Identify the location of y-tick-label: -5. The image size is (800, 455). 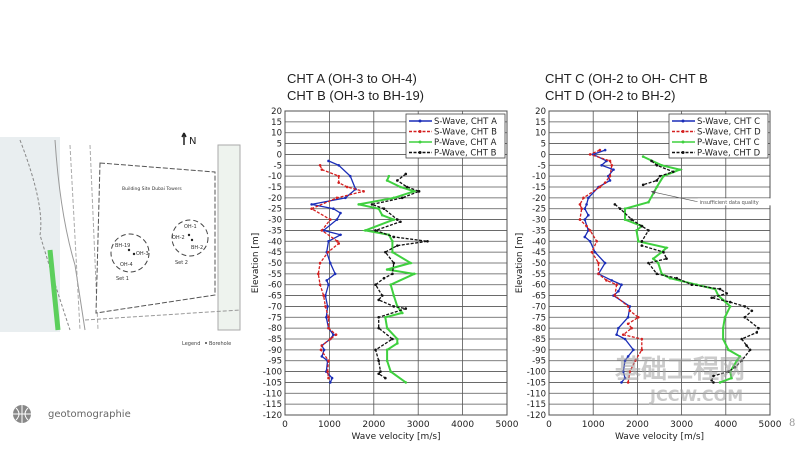
(278, 166).